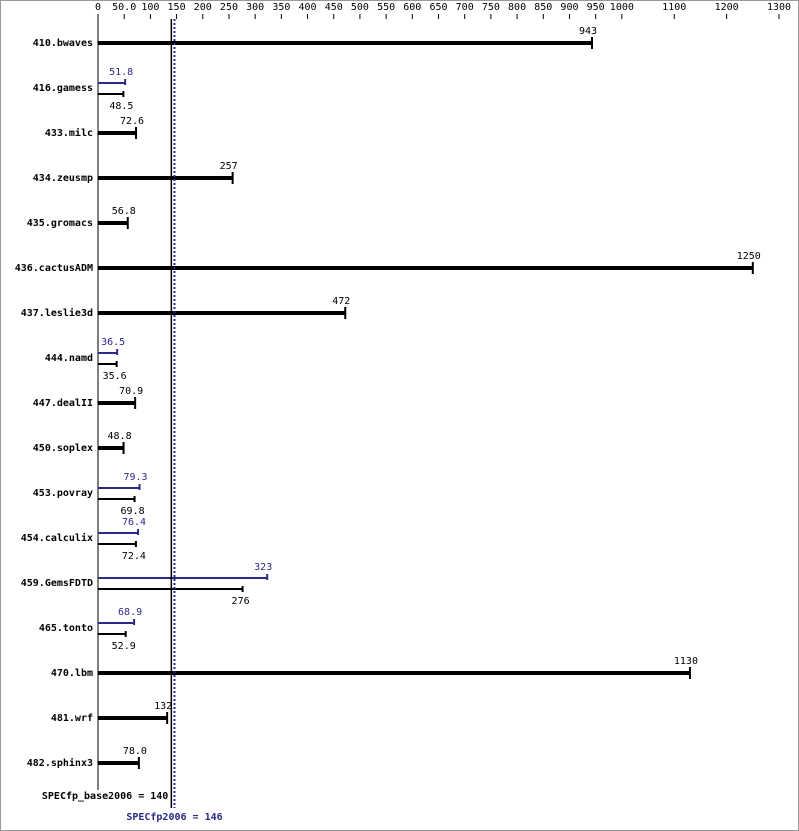 The width and height of the screenshot is (799, 831). Describe the element at coordinates (69, 358) in the screenshot. I see `category-label: 444.namd` at that location.